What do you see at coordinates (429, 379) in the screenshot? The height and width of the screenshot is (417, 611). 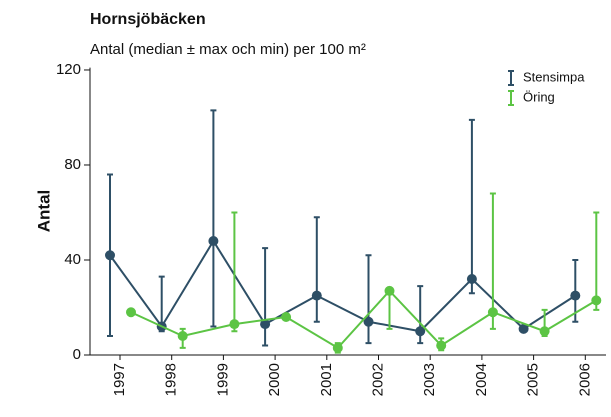 I see `x-tick-label: 2003` at bounding box center [429, 379].